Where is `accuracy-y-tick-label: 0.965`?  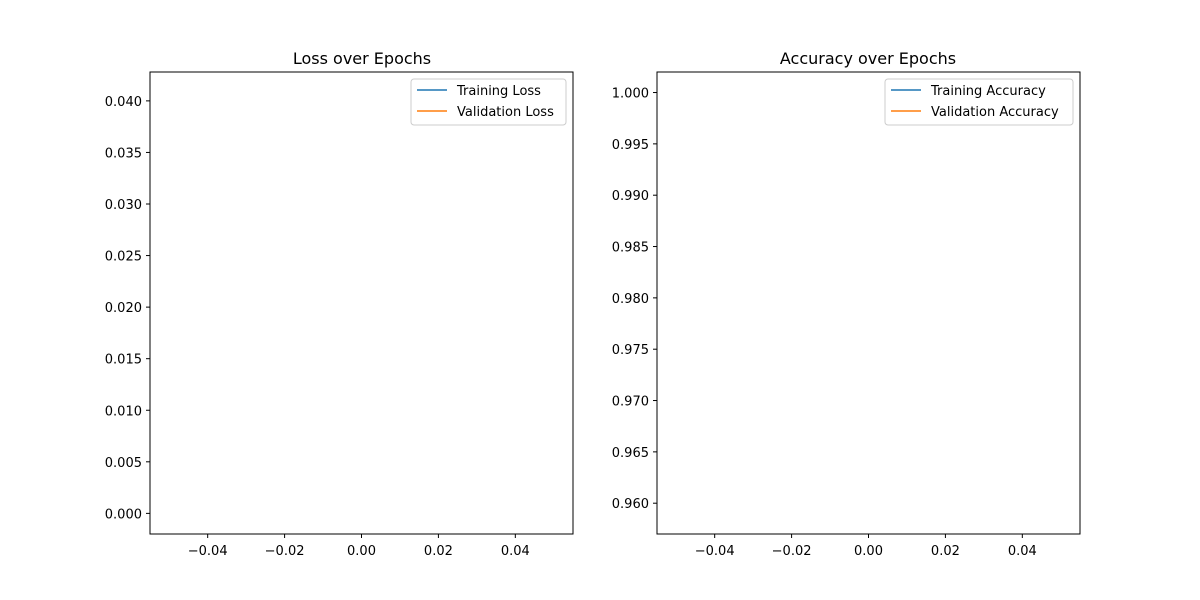
accuracy-y-tick-label: 0.965 is located at coordinates (630, 453).